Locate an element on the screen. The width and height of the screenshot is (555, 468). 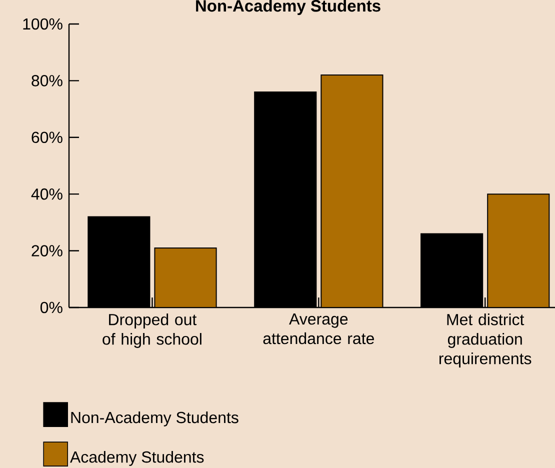
x-tick-label: Met district graduation requirements is located at coordinates (485, 341).